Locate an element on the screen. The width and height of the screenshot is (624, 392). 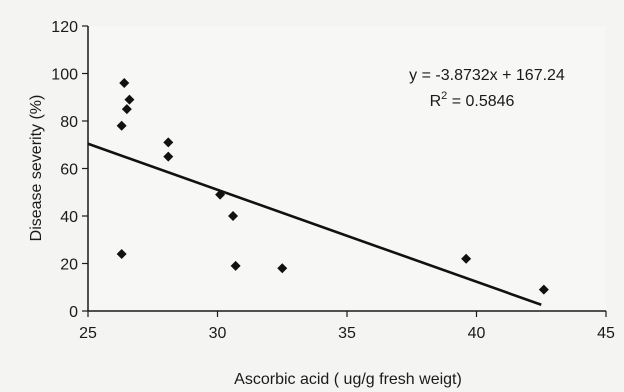
y-tick-label: 0 is located at coordinates (73, 312).